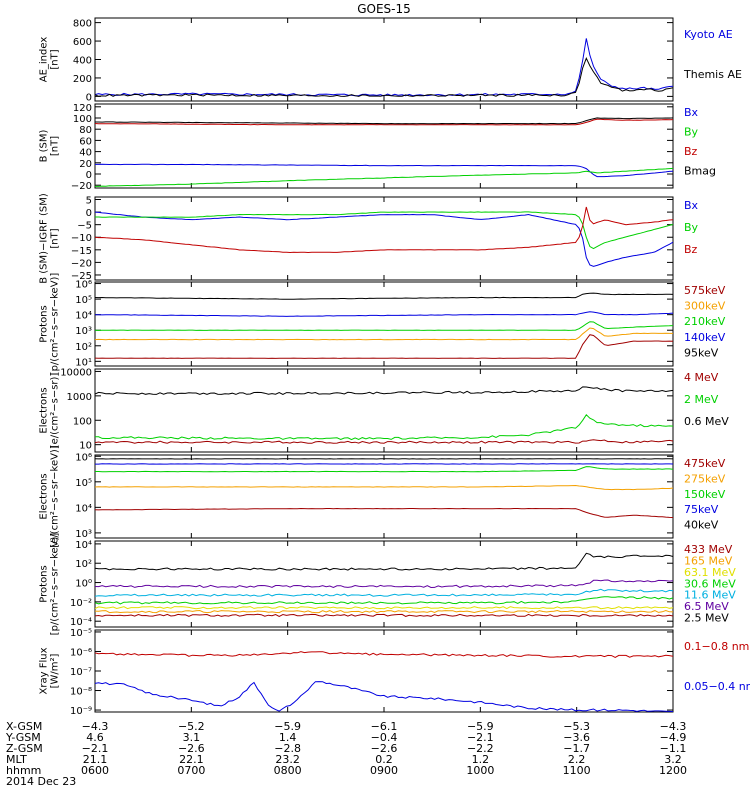 This screenshot has height=800, width=750. What do you see at coordinates (85, 446) in the screenshot?
I see `y-tick-label: 10` at bounding box center [85, 446].